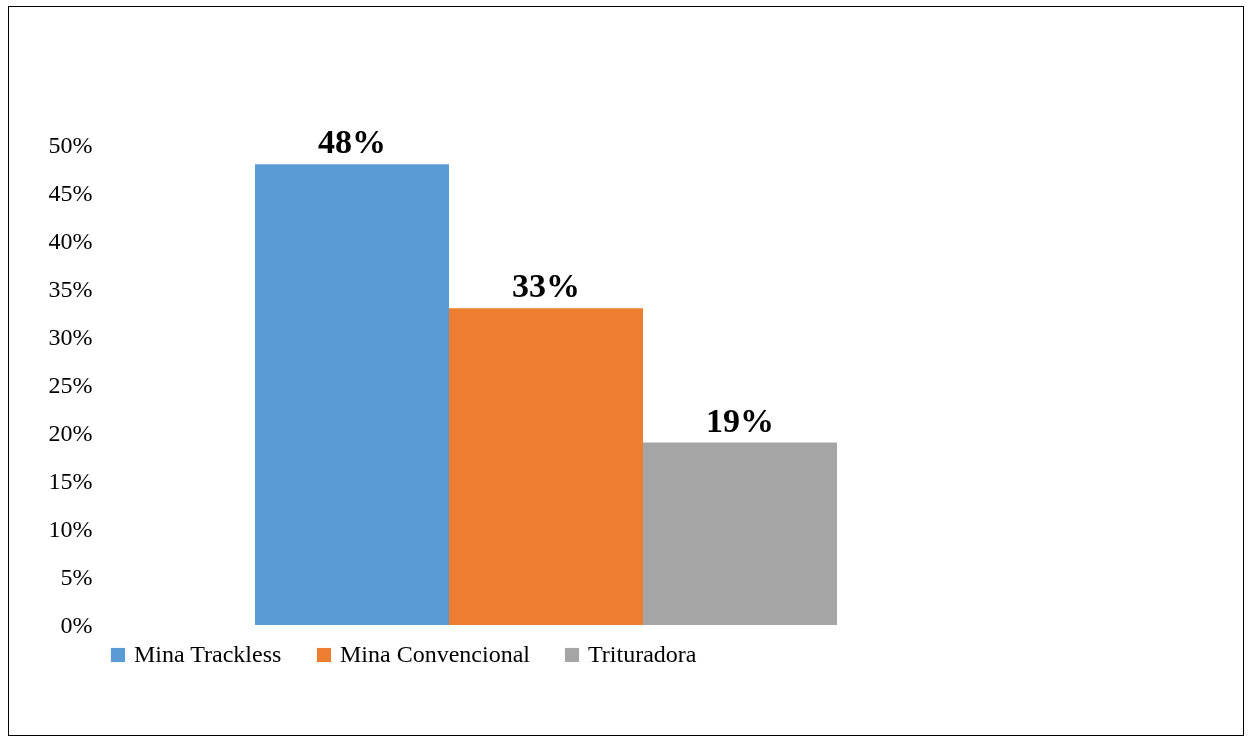 This screenshot has width=1253, height=740. What do you see at coordinates (70, 192) in the screenshot?
I see `y-tick-label: 45%` at bounding box center [70, 192].